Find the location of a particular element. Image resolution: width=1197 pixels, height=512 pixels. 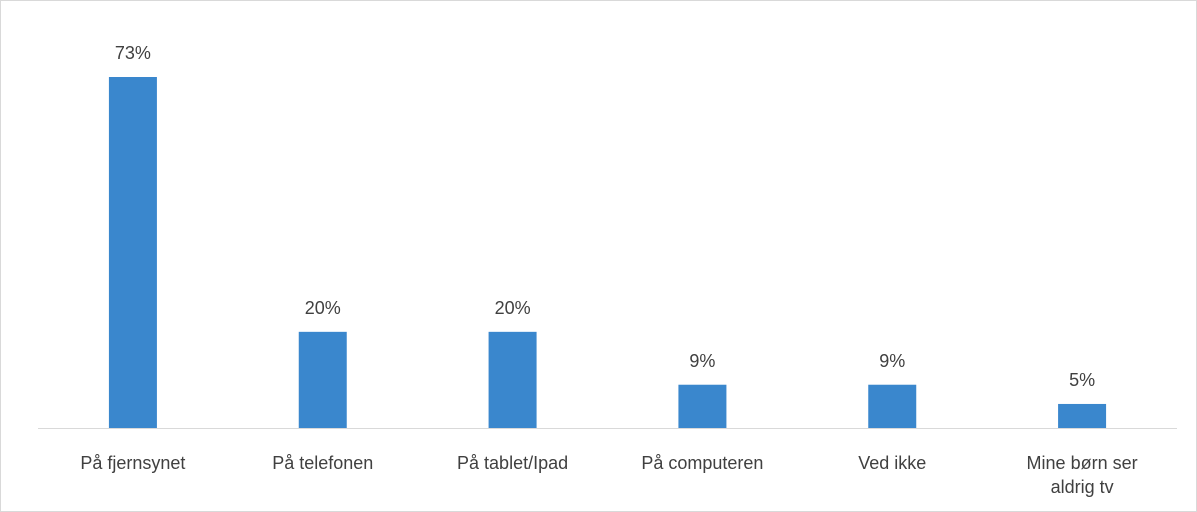

x-tick-label: På tablet/Ipad is located at coordinates (513, 463).